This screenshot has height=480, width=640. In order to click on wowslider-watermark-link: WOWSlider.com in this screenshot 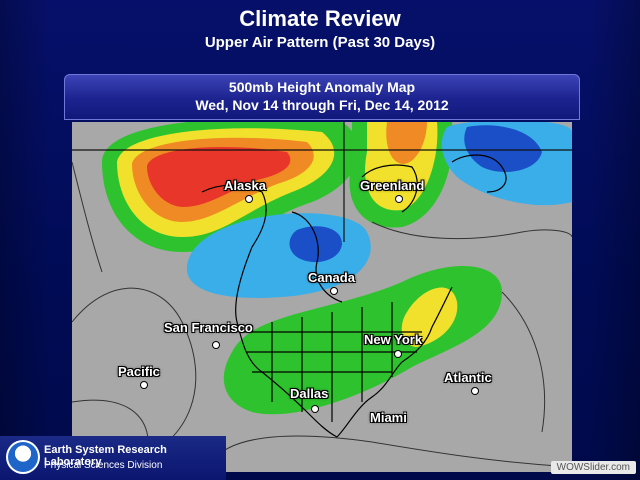, I will do `click(593, 467)`.